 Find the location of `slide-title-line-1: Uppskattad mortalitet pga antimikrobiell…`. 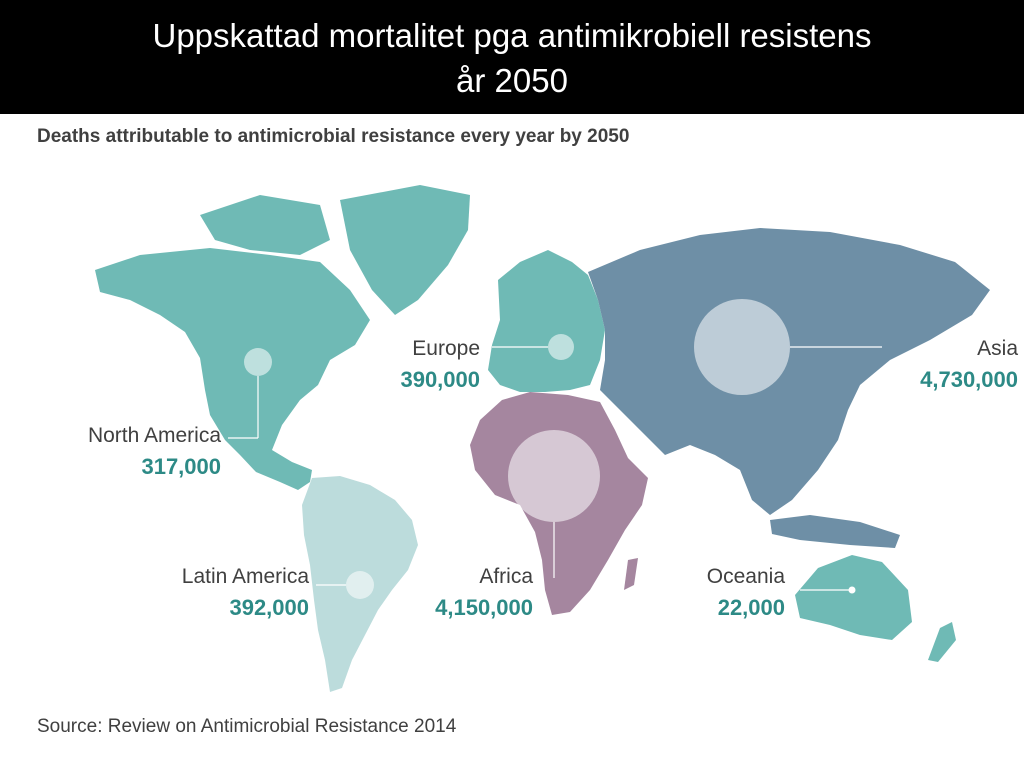

slide-title-line-1: Uppskattad mortalitet pga antimikrobiell… is located at coordinates (512, 35).